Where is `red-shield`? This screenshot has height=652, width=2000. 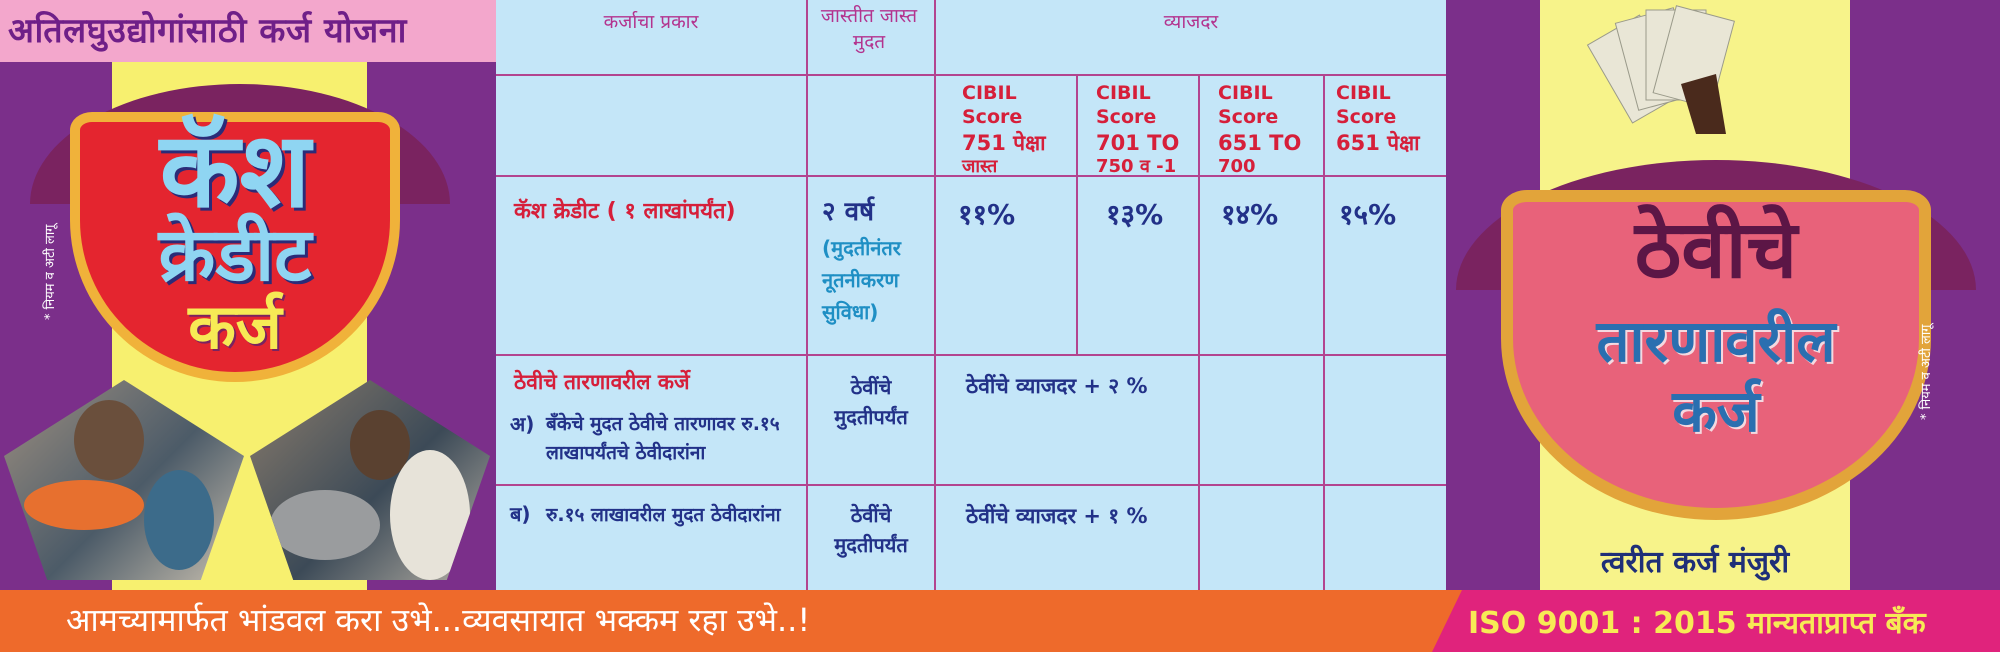 red-shield is located at coordinates (235, 247).